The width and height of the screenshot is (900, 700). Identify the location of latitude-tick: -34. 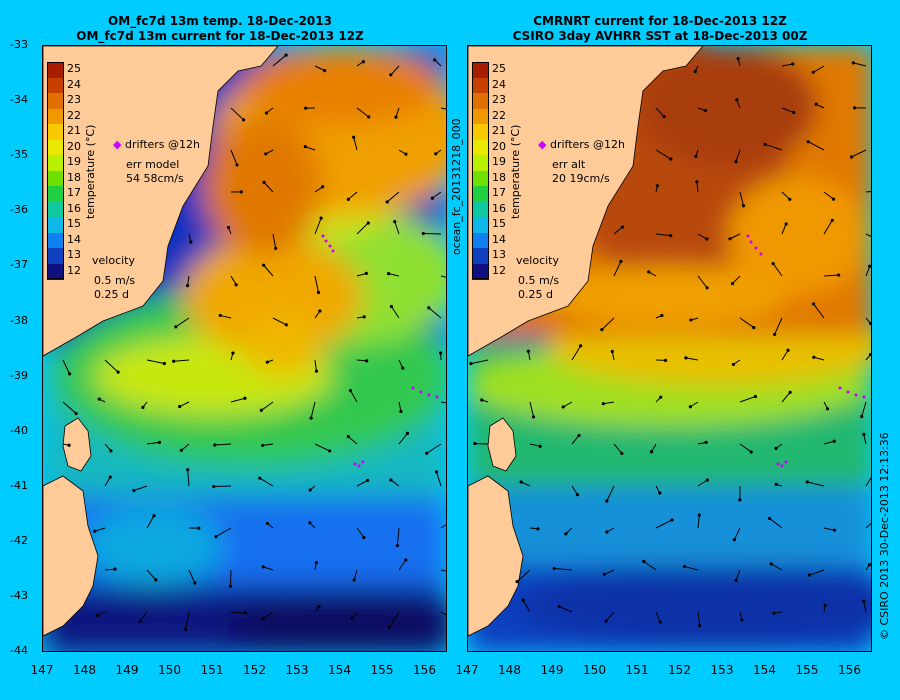
(19, 100).